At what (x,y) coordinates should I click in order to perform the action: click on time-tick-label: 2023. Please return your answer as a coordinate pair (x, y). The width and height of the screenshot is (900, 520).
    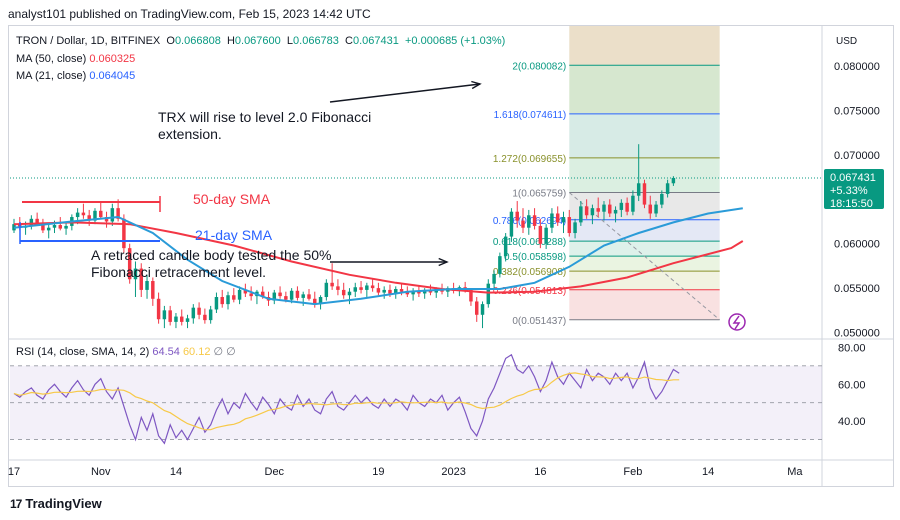
    Looking at the image, I should click on (453, 472).